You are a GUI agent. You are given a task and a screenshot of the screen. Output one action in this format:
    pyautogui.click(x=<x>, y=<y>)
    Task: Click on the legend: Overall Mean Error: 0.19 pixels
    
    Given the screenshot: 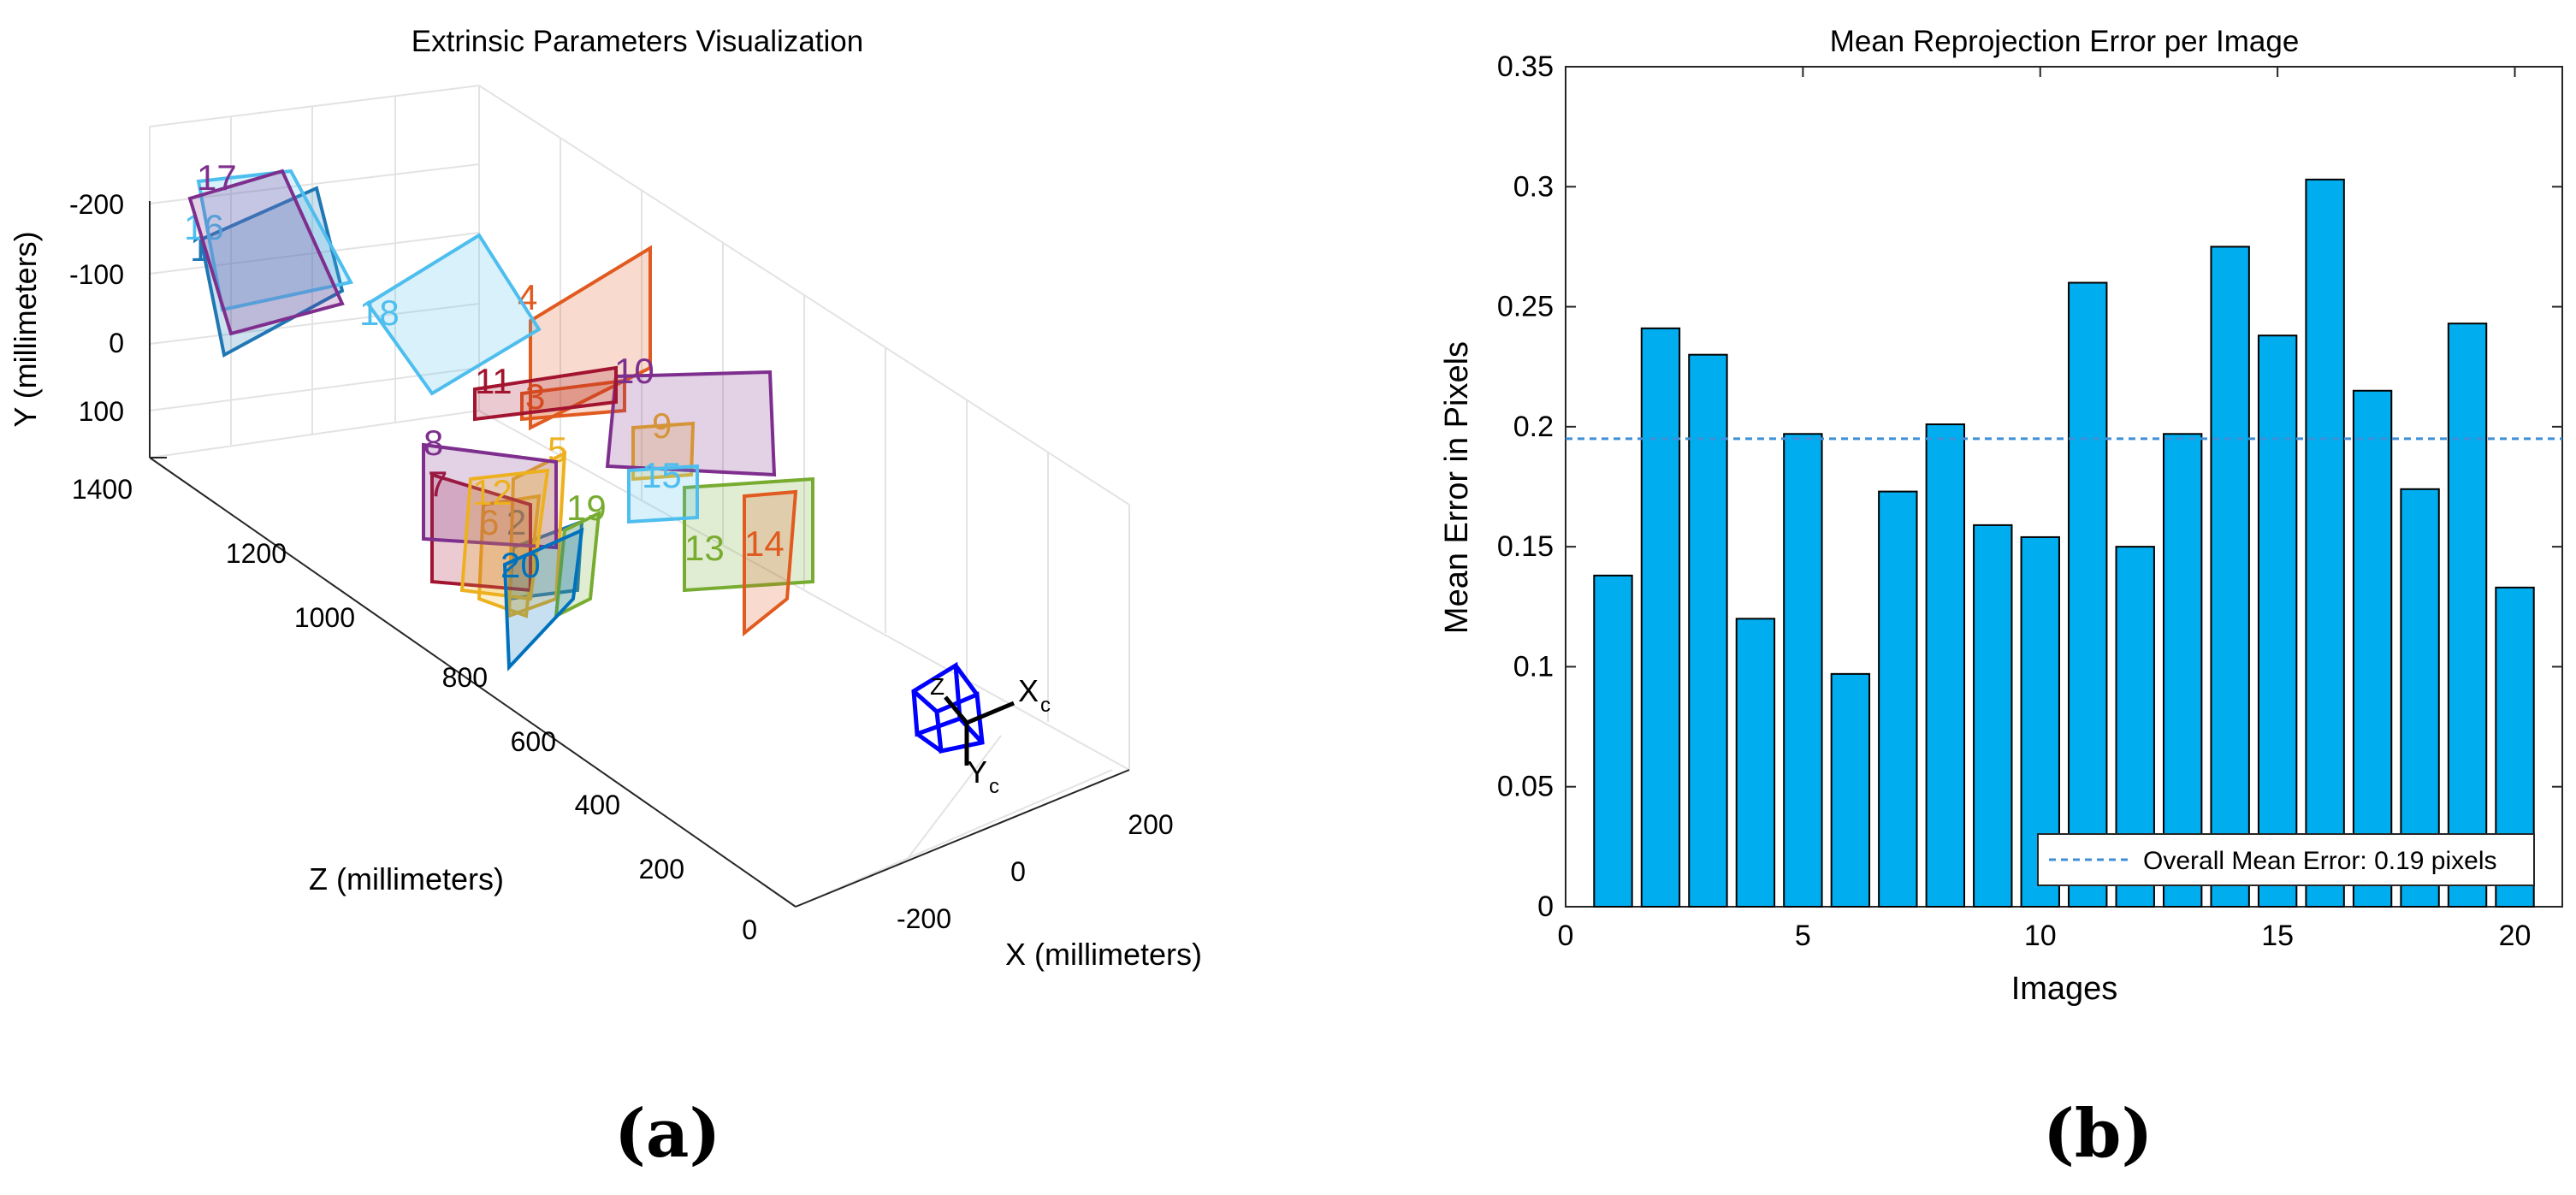 What is the action you would take?
    pyautogui.click(x=2286, y=859)
    